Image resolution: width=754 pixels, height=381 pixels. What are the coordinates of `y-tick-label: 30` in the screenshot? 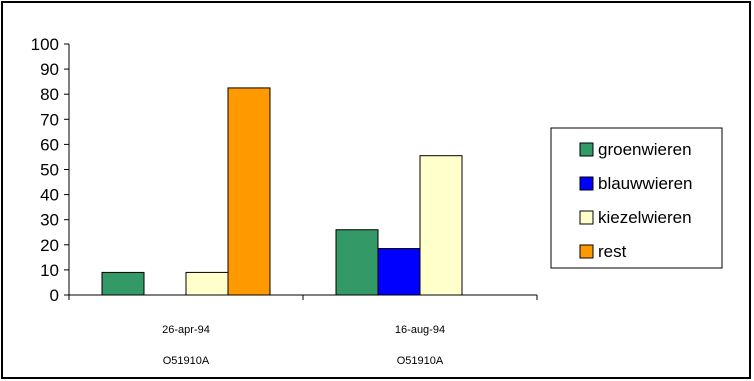 It's located at (49, 220).